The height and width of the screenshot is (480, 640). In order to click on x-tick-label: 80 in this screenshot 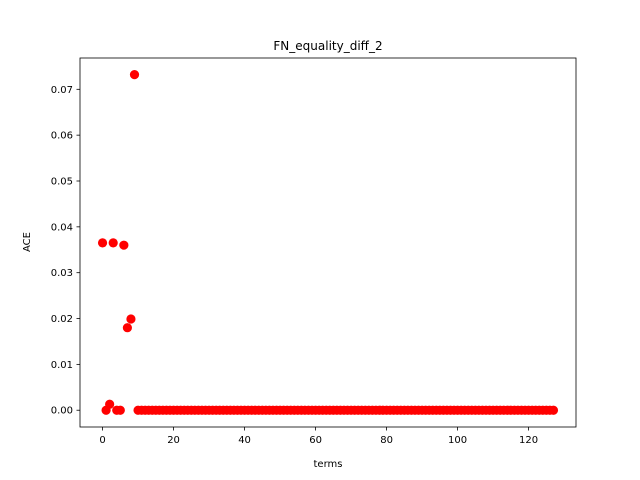, I will do `click(386, 440)`.